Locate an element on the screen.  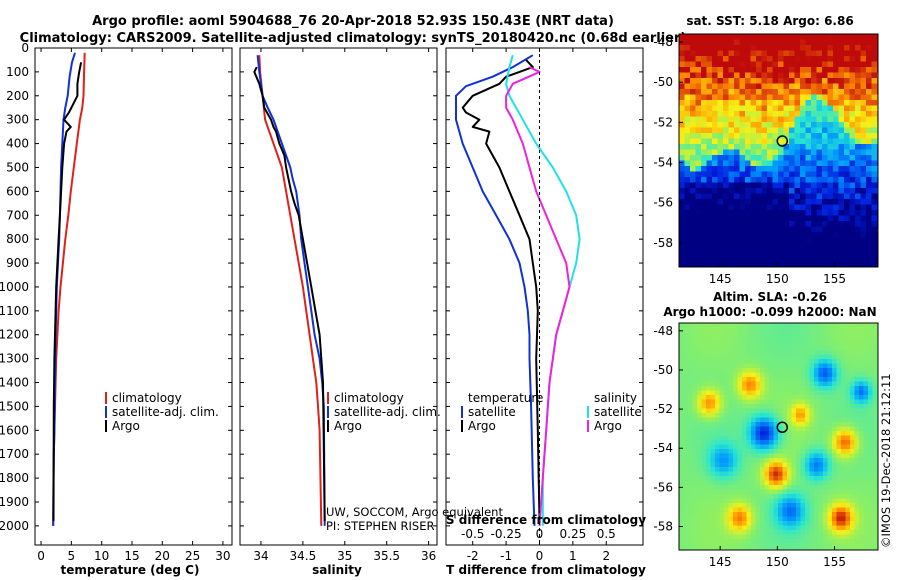
pressure-tick-label: 800 is located at coordinates (17, 239).